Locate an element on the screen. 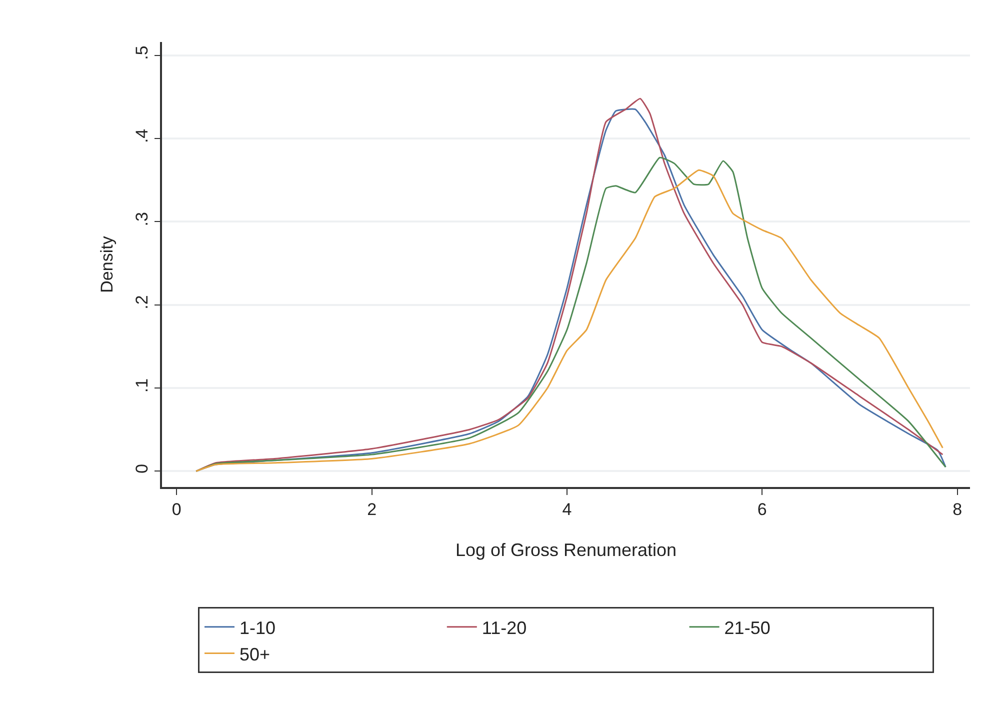  x-tick-label: 8 is located at coordinates (957, 510).